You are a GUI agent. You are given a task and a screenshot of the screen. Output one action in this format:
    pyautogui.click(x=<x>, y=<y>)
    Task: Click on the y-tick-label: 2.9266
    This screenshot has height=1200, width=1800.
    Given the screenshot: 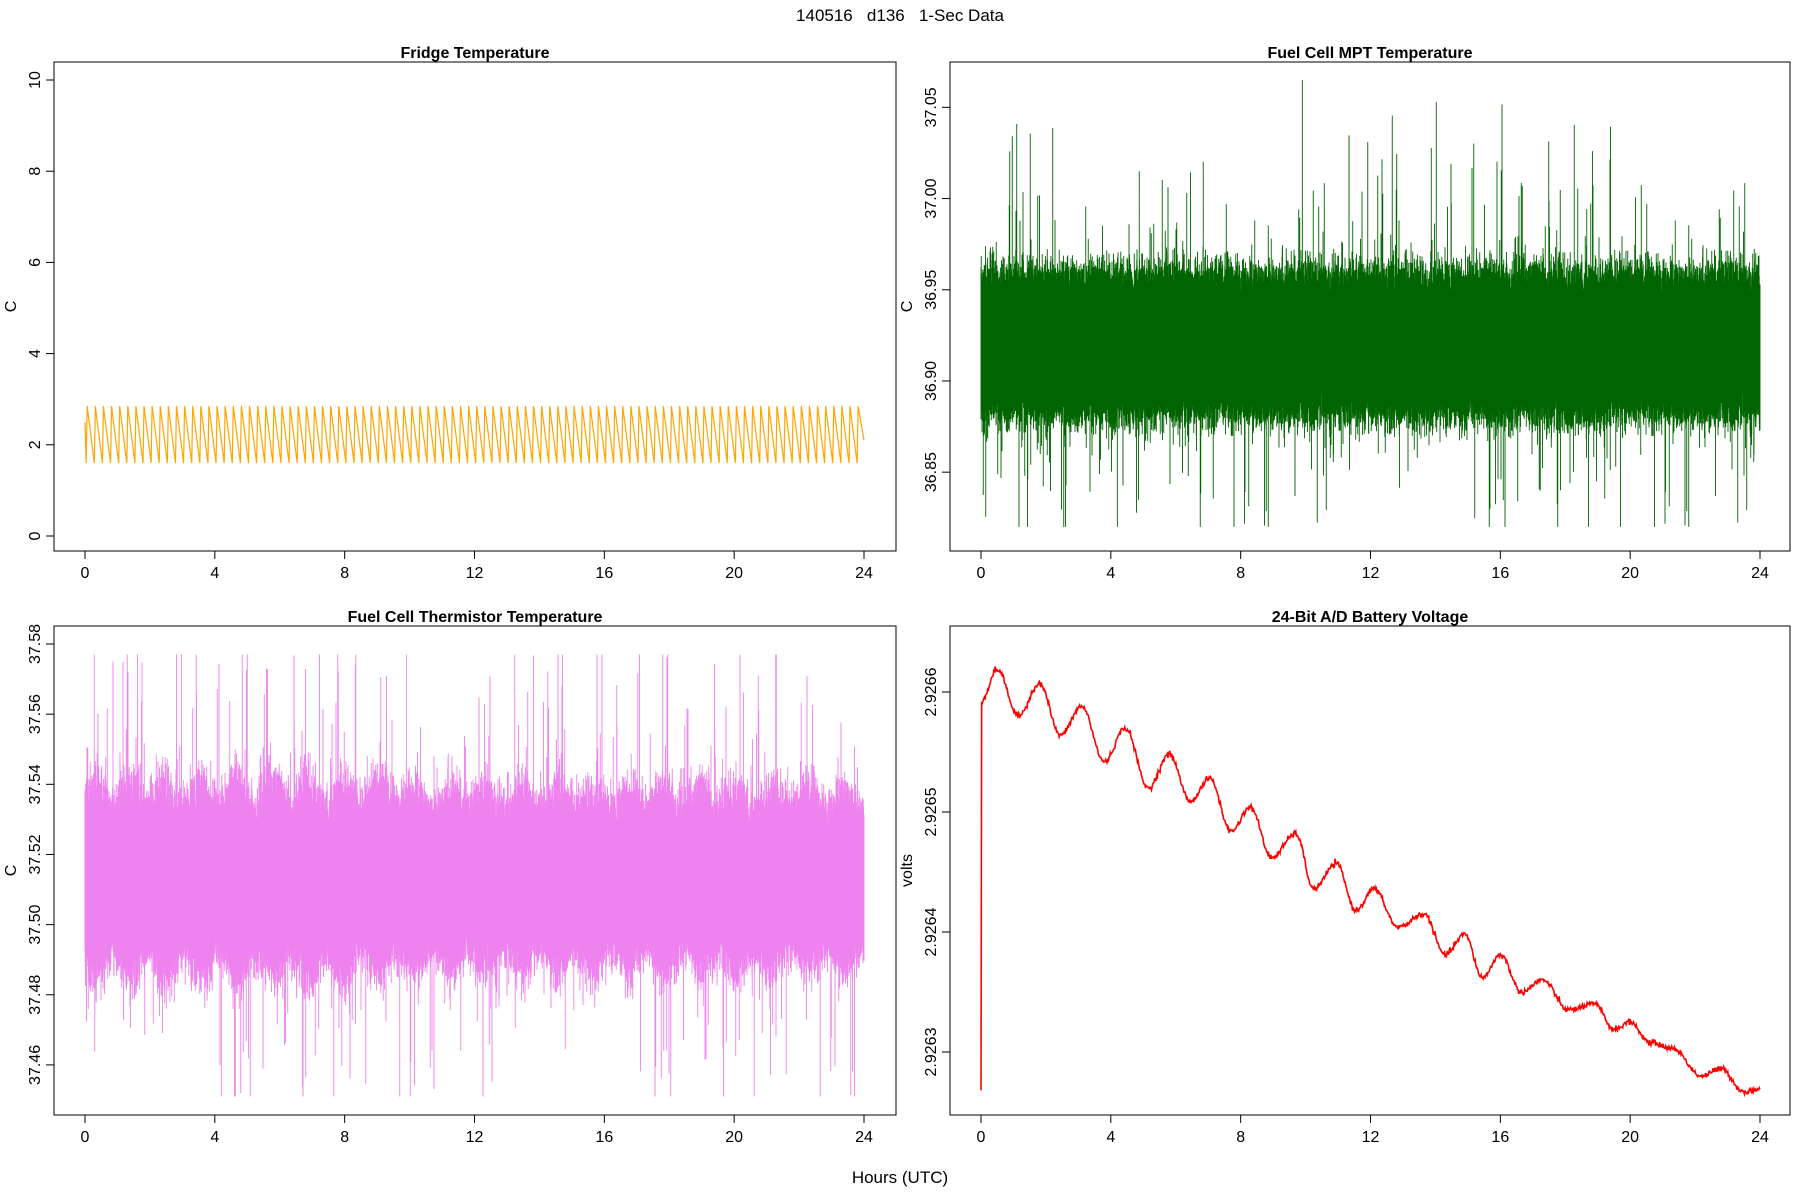 What is the action you would take?
    pyautogui.click(x=931, y=691)
    